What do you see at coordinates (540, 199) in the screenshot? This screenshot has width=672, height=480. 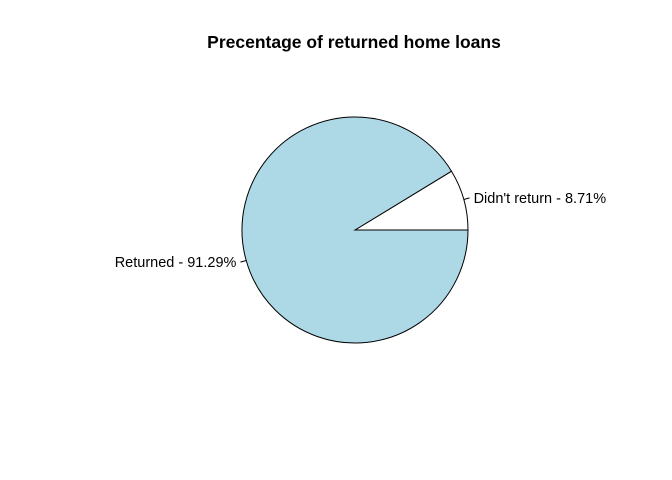 I see `pie-label-0: Didn't return - 8.71%` at bounding box center [540, 199].